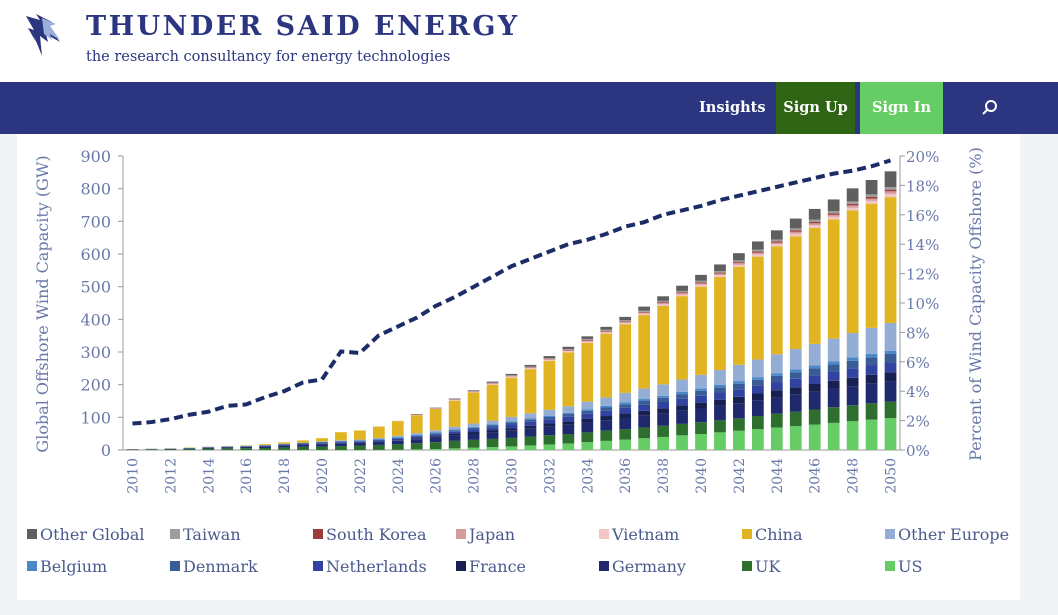  I want to click on x-tick-label: 2038, so click(664, 476).